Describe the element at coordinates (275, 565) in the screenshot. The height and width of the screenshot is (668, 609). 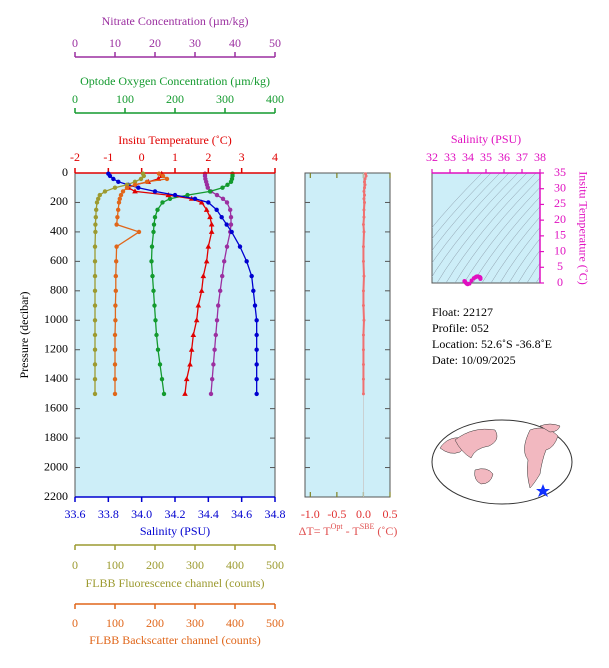
I see `x-tick-label: 500` at that location.